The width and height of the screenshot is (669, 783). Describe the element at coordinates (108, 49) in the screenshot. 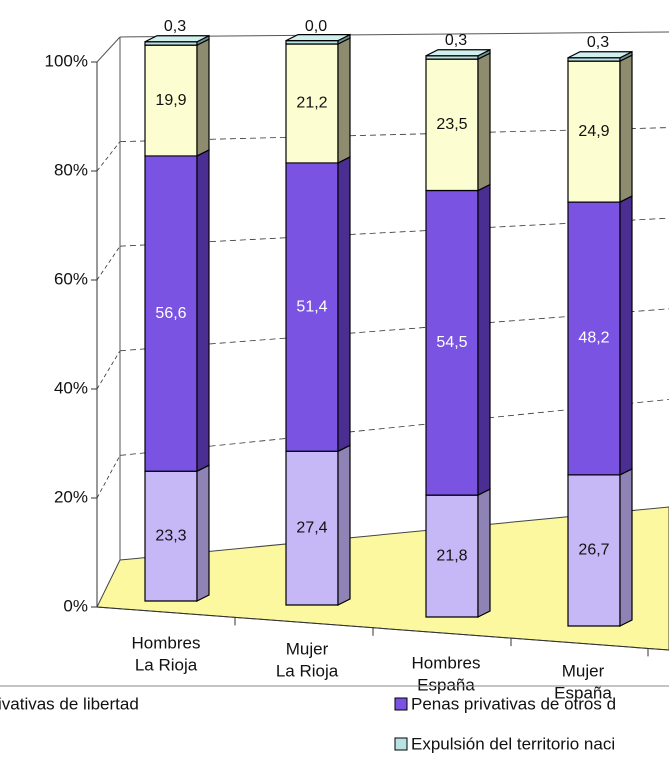

I see `side-wall-top` at that location.